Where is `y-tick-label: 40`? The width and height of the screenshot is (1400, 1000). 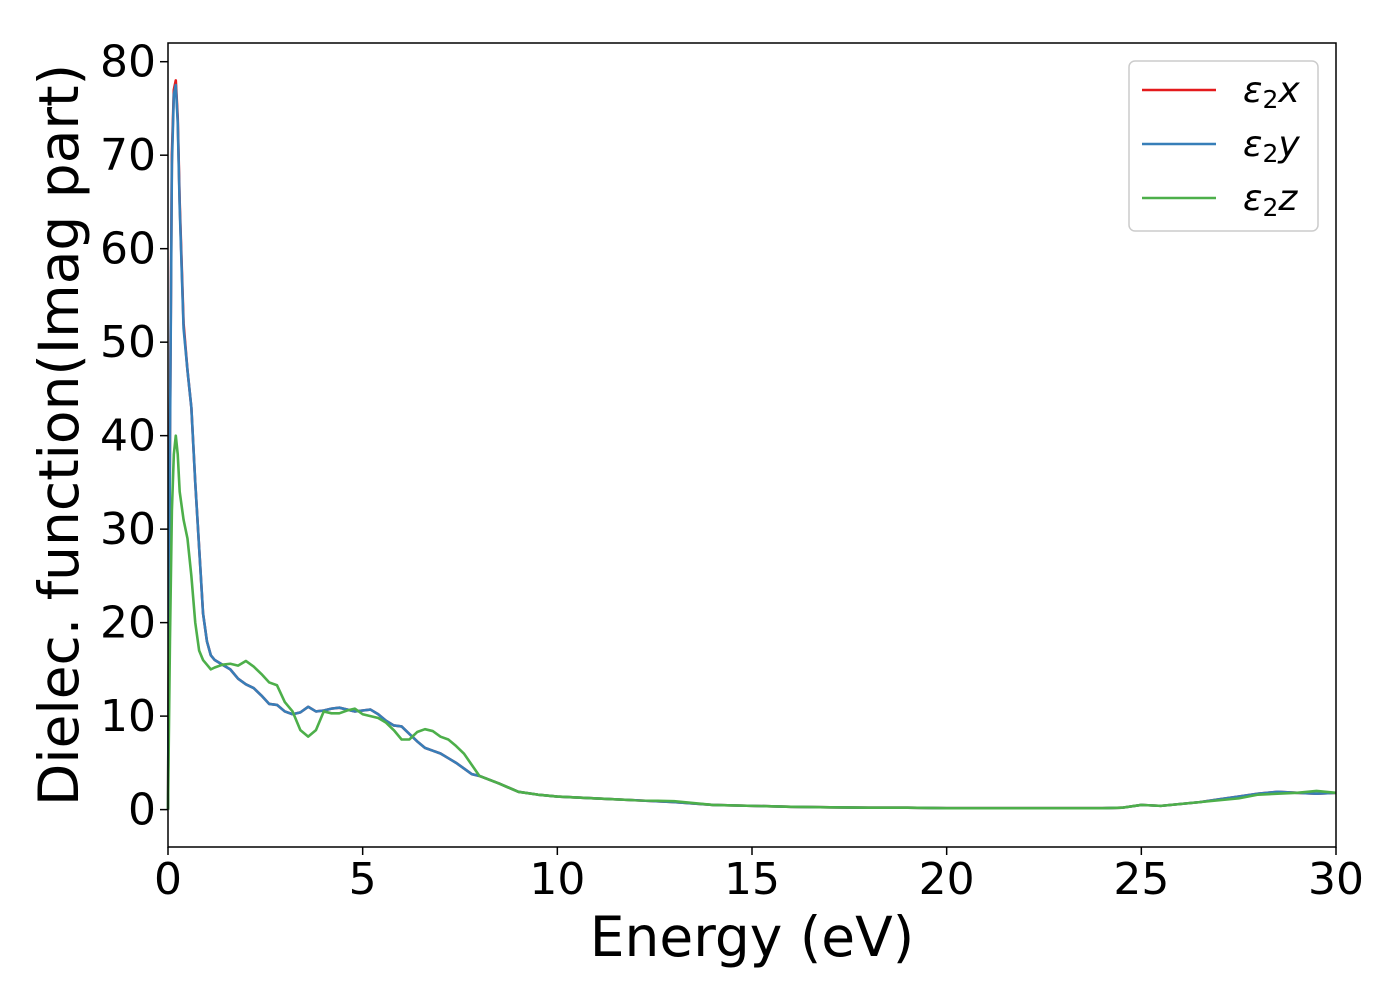 y-tick-label: 40 is located at coordinates (128, 436).